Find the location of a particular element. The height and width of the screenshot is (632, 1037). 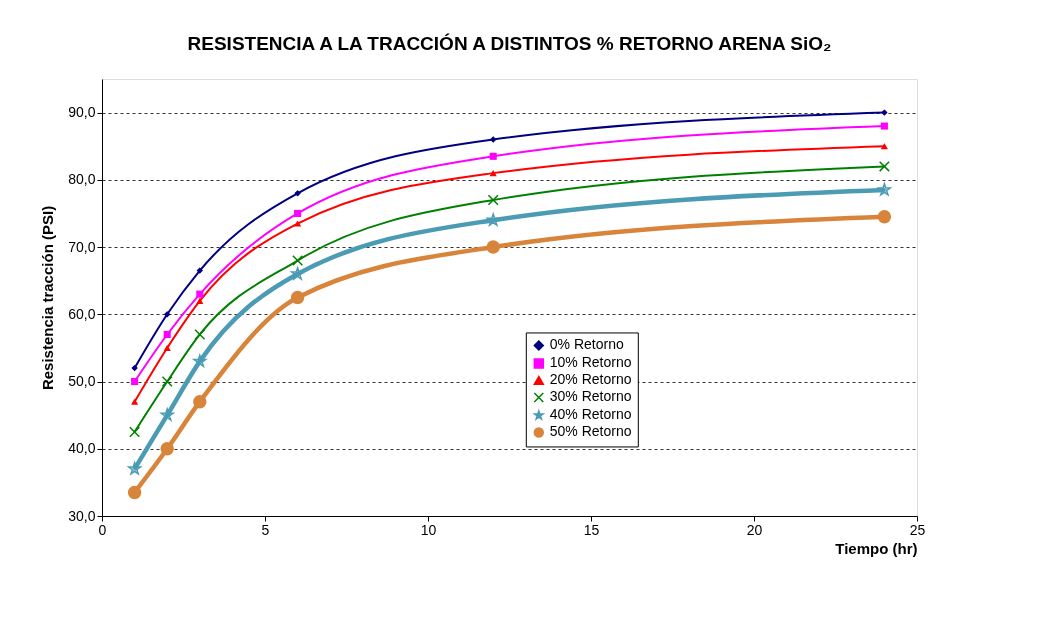

x-tick-label: 5 is located at coordinates (265, 529).